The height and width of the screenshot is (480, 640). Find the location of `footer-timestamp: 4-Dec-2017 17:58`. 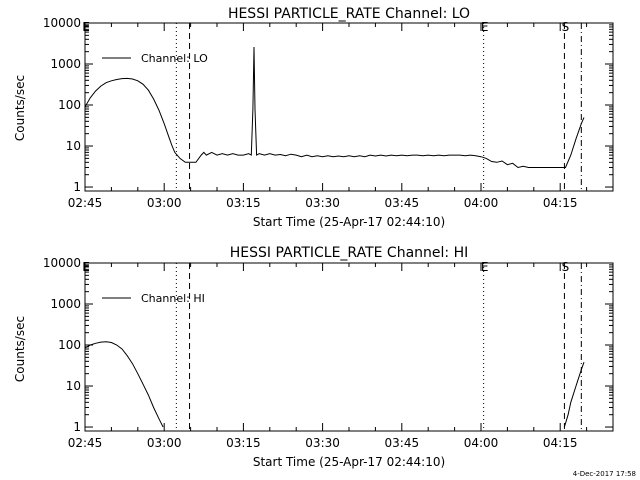

footer-timestamp: 4-Dec-2017 17:58 is located at coordinates (604, 474).